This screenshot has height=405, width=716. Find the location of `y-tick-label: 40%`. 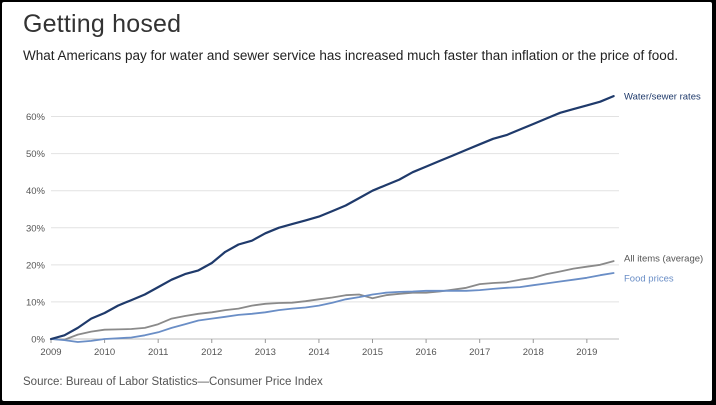

y-tick-label: 40% is located at coordinates (36, 191).